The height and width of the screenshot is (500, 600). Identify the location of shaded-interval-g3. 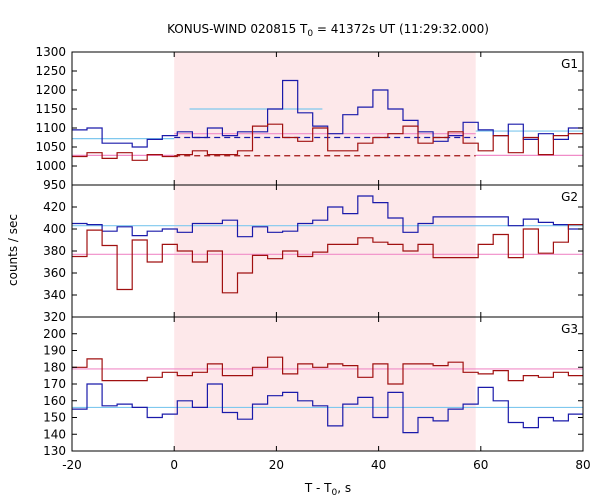
(325, 384).